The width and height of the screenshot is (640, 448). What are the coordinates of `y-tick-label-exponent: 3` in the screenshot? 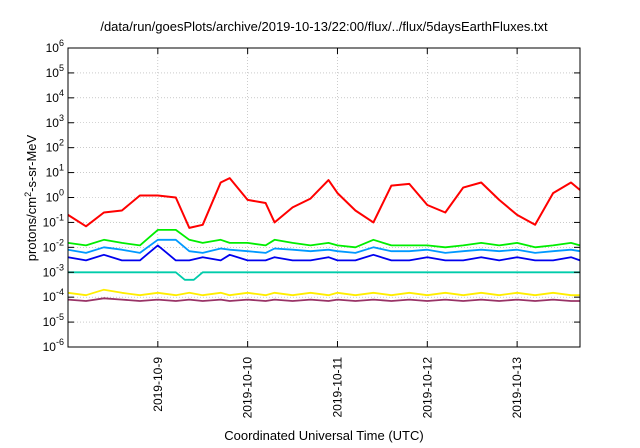 It's located at (61, 118).